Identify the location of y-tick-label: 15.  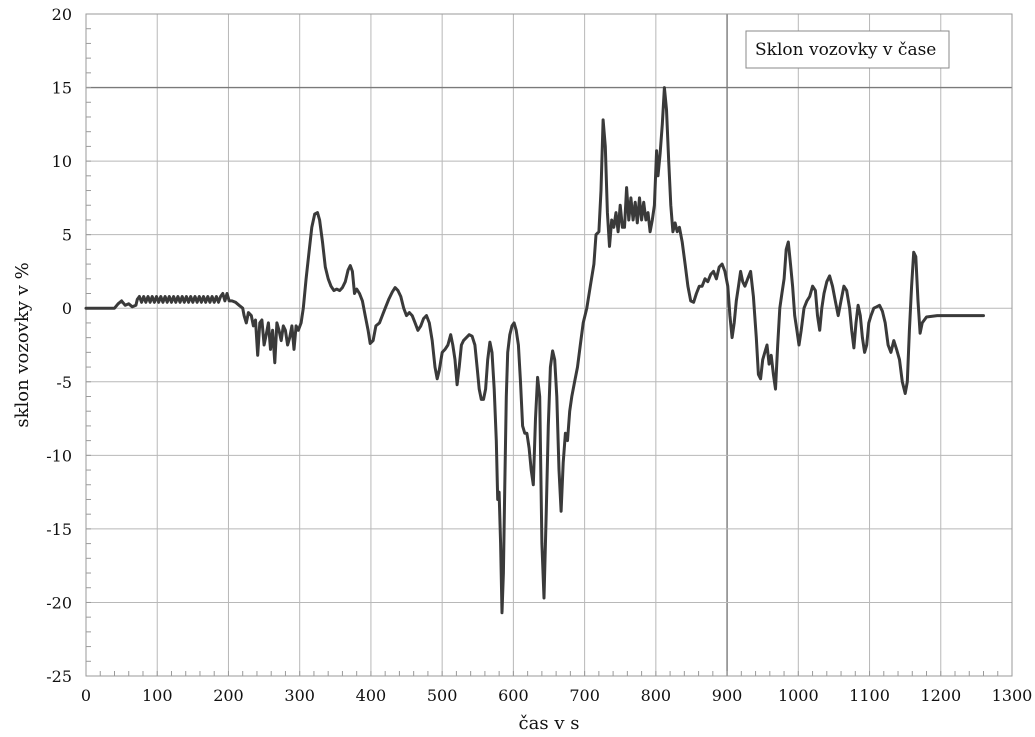
(62, 88).